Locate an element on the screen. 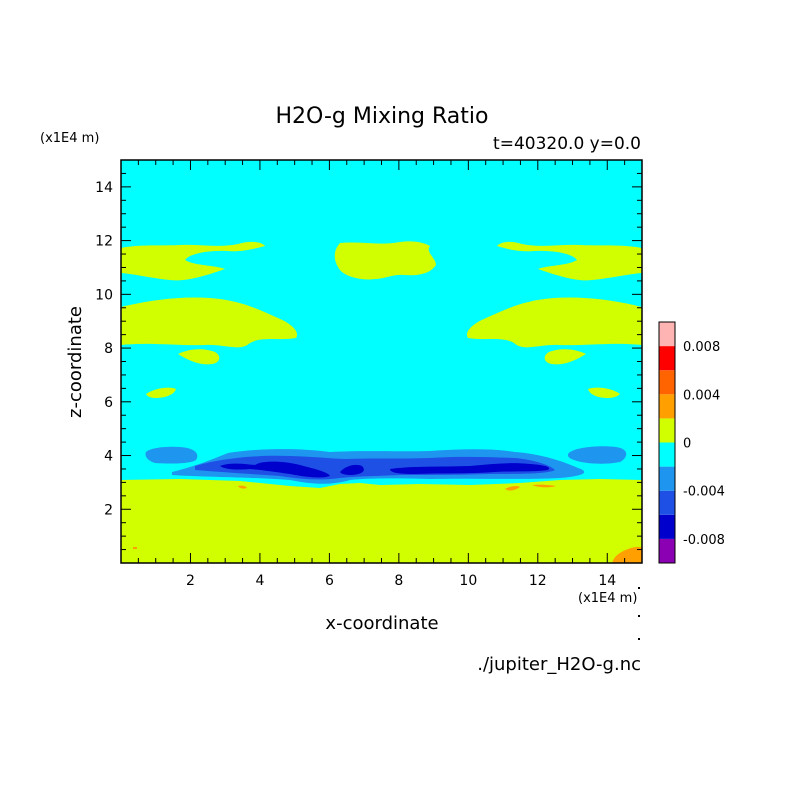  x-tick-label: 14 is located at coordinates (607, 581).